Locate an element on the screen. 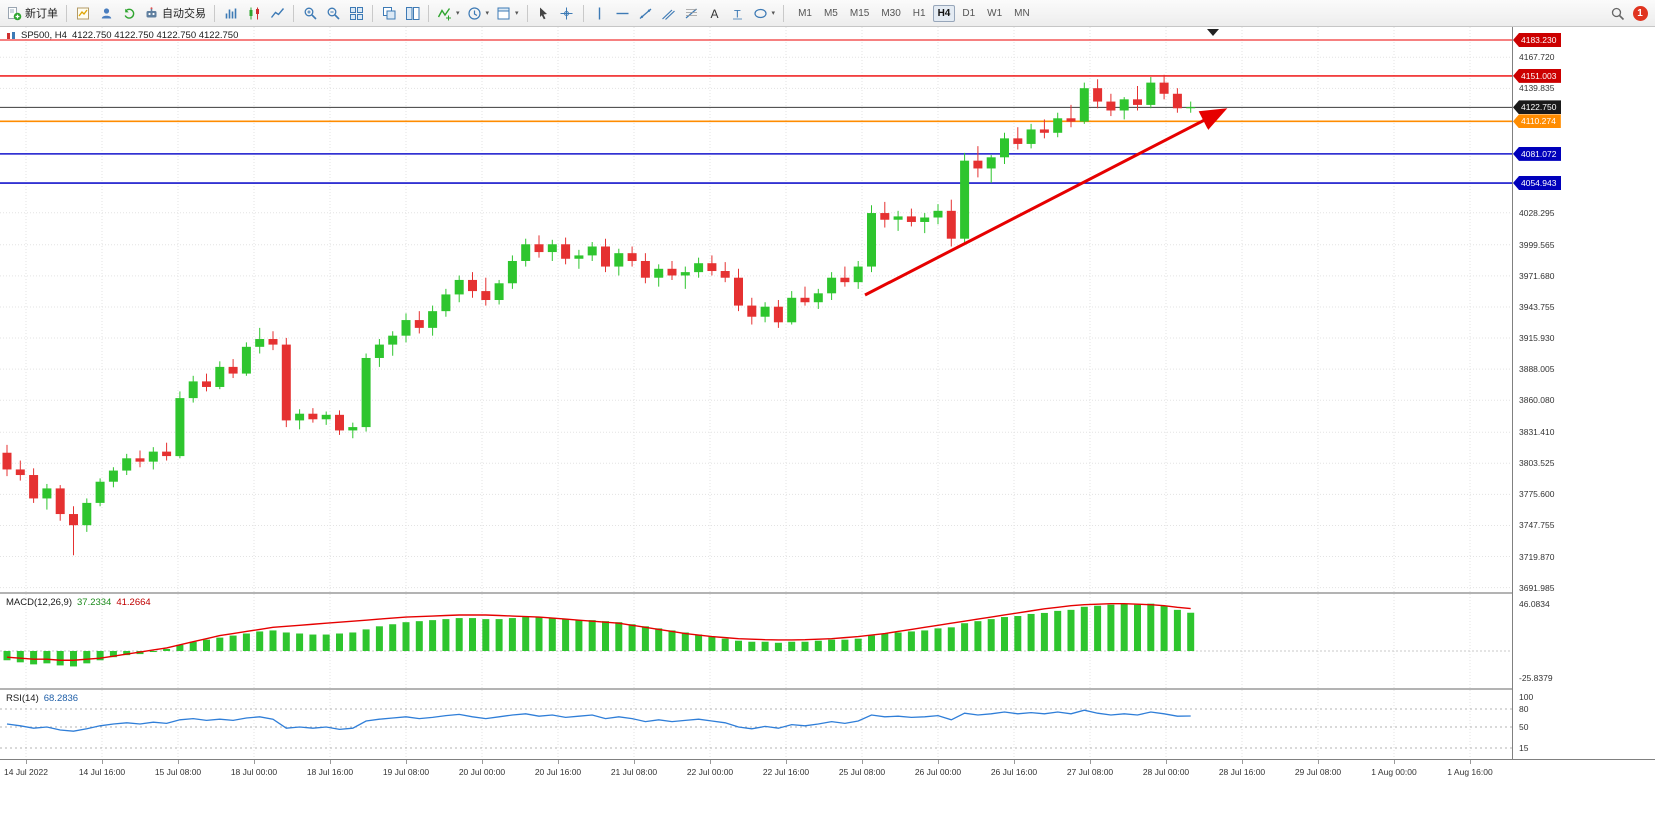 The height and width of the screenshot is (824, 1655). new-chart-button is located at coordinates (83, 13).